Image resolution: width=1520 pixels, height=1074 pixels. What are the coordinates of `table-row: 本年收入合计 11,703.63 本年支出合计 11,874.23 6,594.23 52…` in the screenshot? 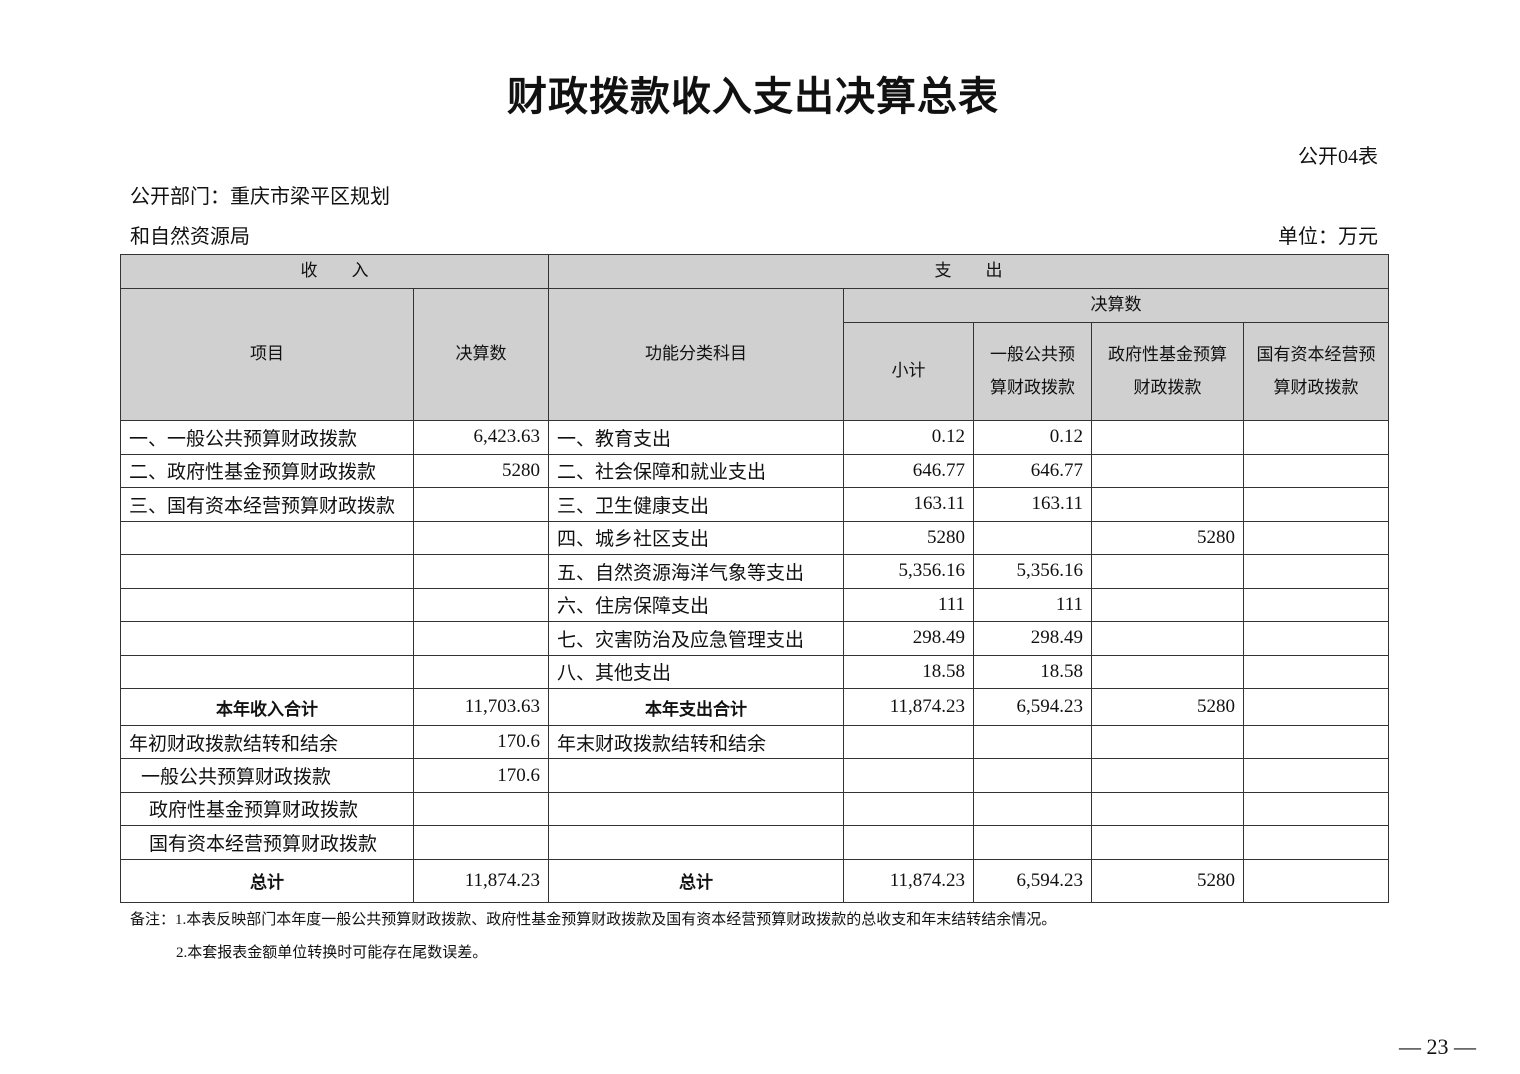 It's located at (754, 707).